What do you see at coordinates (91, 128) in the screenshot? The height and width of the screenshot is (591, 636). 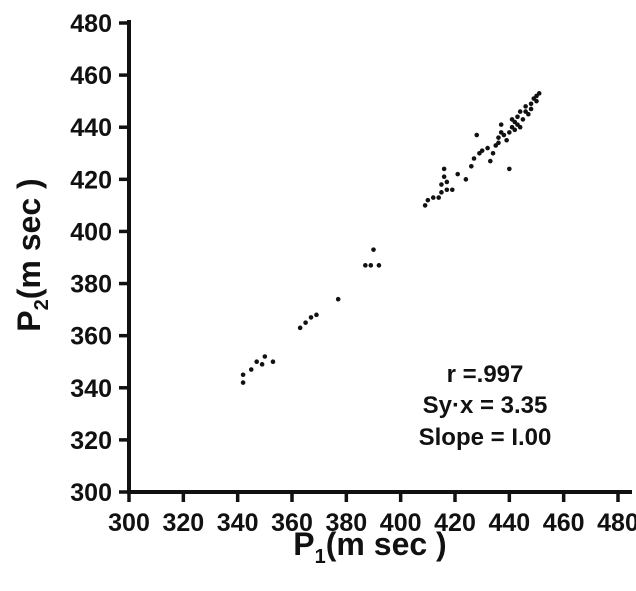 I see `y-tick-label: 440` at bounding box center [91, 128].